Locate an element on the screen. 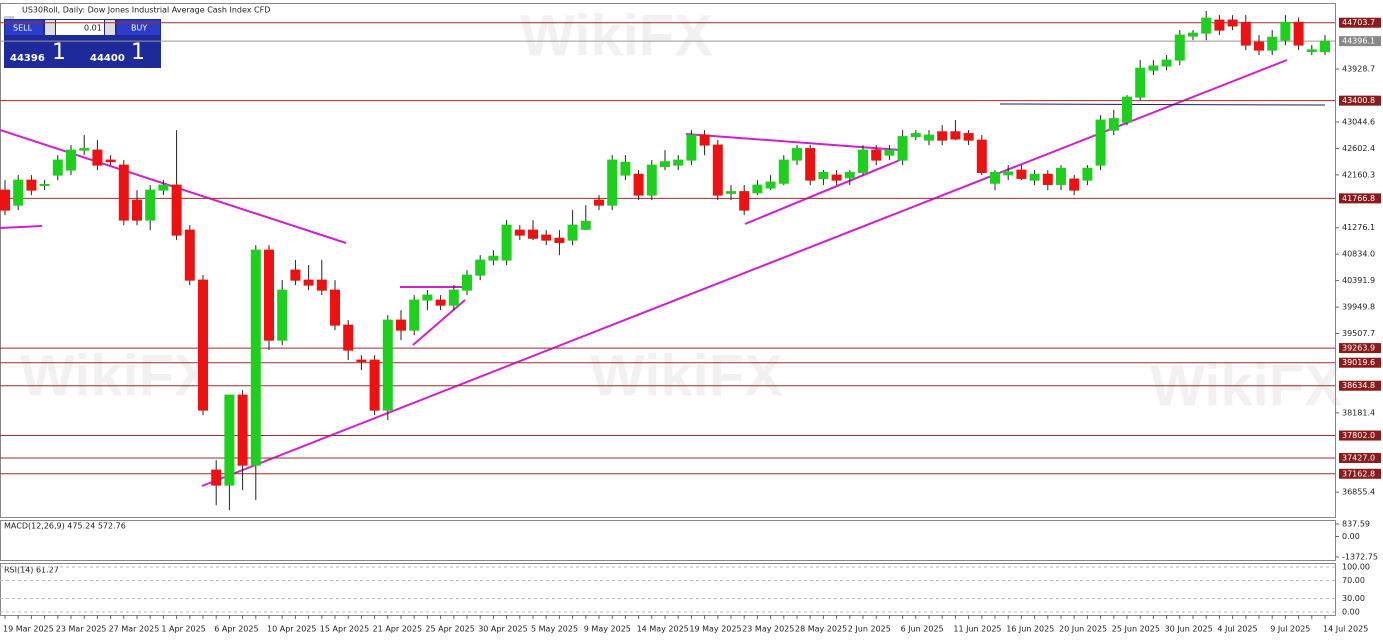 The image size is (1383, 640). y-tick-label: 40391.9 is located at coordinates (1358, 280).